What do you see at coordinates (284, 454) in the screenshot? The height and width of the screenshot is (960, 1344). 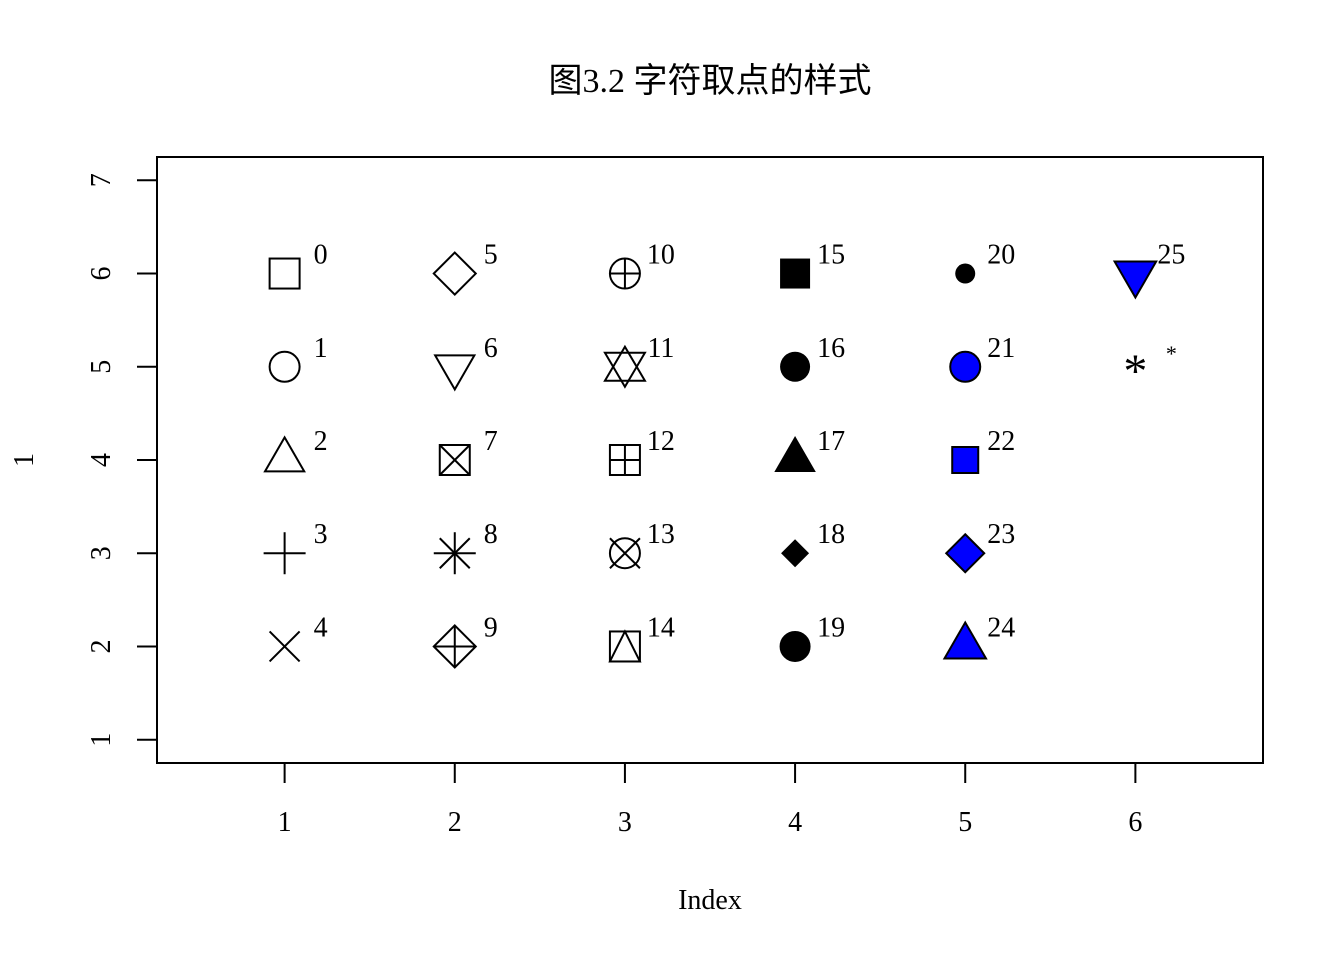 I see `pch-2-symbol` at bounding box center [284, 454].